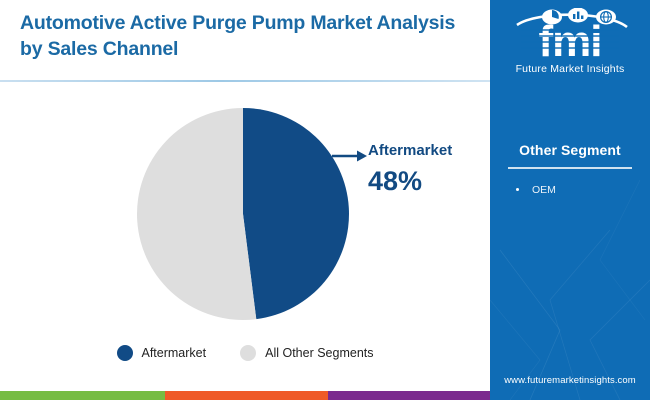 The height and width of the screenshot is (400, 650). What do you see at coordinates (570, 289) in the screenshot?
I see `panel-texture` at bounding box center [570, 289].